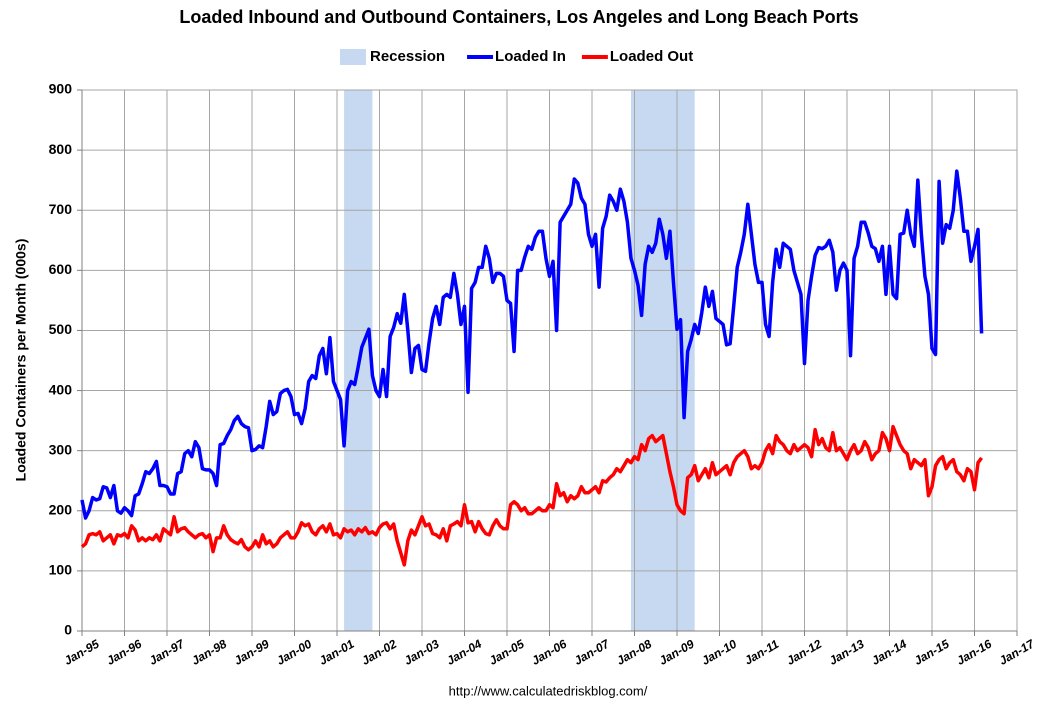 The width and height of the screenshot is (1038, 710). Describe the element at coordinates (974, 652) in the screenshot. I see `x-tick-label: Jan-16` at that location.